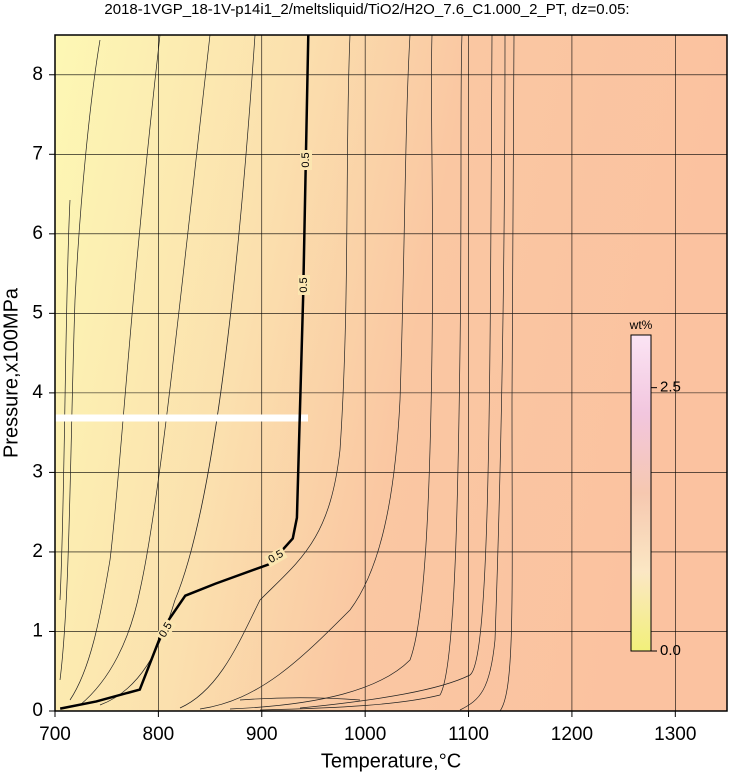 The image size is (734, 781). I want to click on x-tick-label: 1300, so click(675, 734).